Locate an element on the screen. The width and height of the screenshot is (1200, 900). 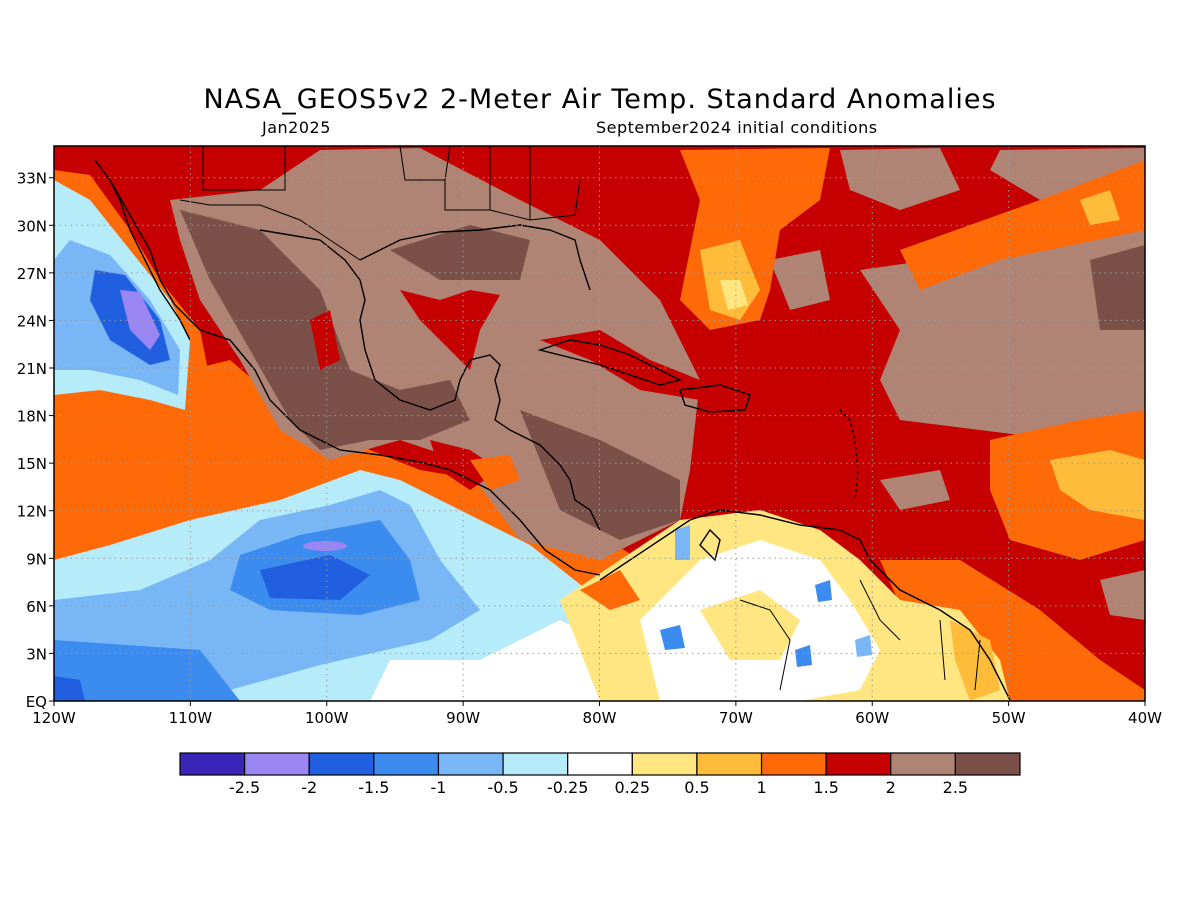
border-us-mexico is located at coordinates (270, 230).